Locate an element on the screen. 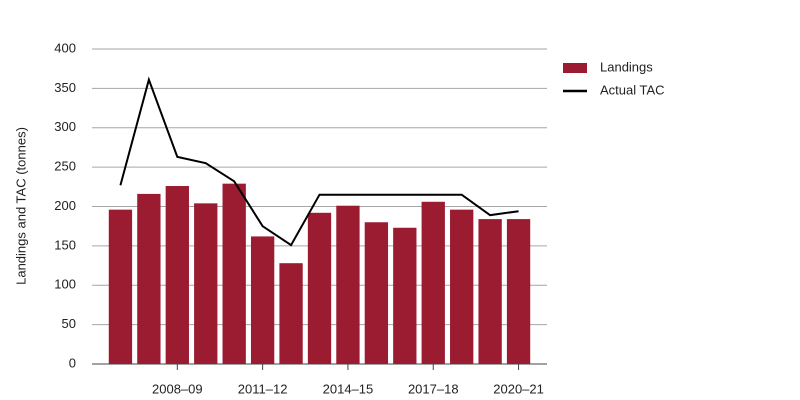  legend-label: Landings is located at coordinates (626, 66).